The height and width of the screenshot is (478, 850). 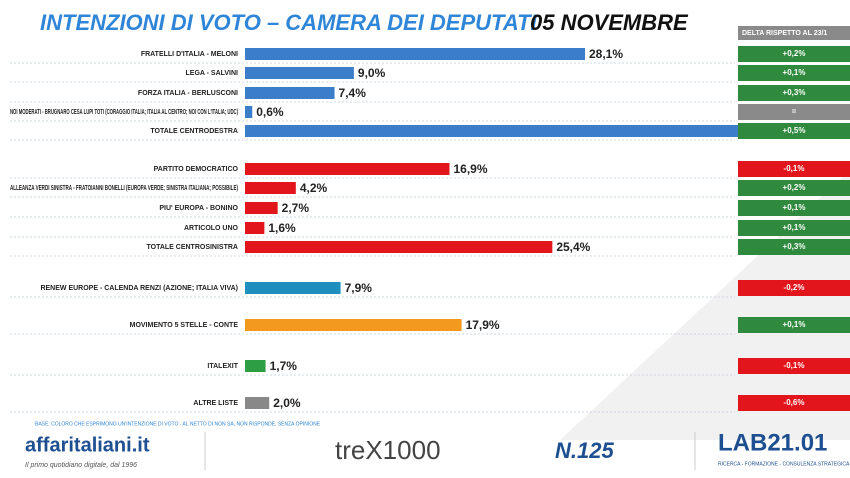 I want to click on value-label: 7,9%, so click(x=359, y=288).